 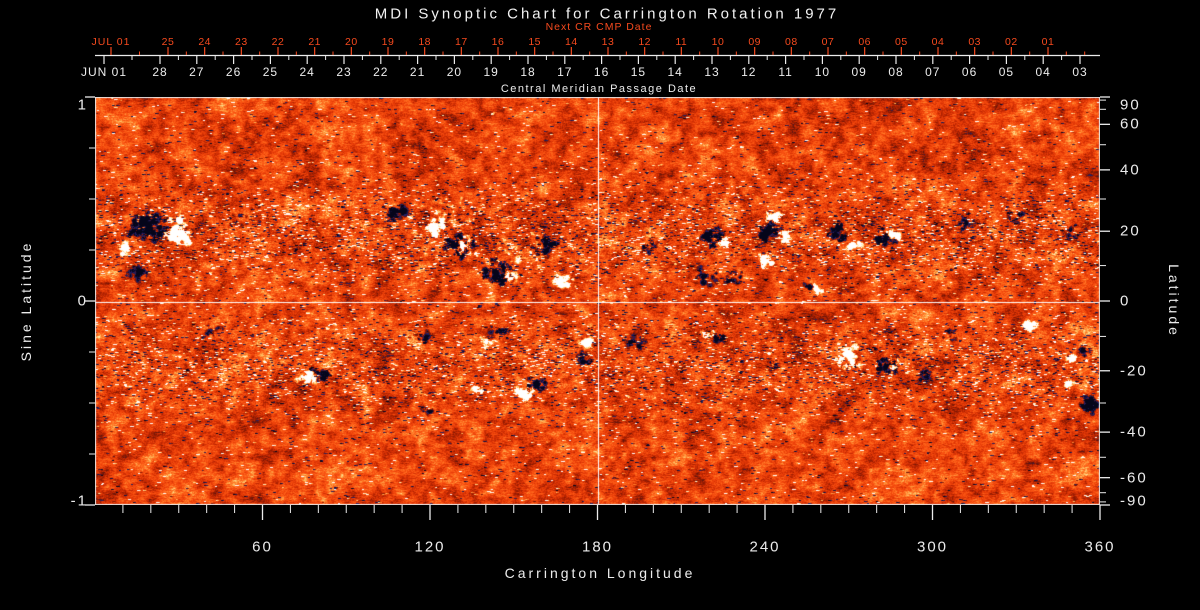 I want to click on next-cr-day-tick-label: 05, so click(x=901, y=42).